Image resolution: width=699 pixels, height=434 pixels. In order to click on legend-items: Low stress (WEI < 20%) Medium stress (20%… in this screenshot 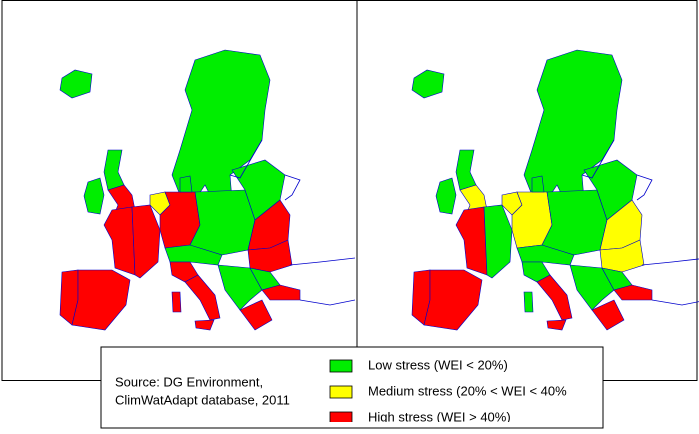, I will do `click(448, 390)`.